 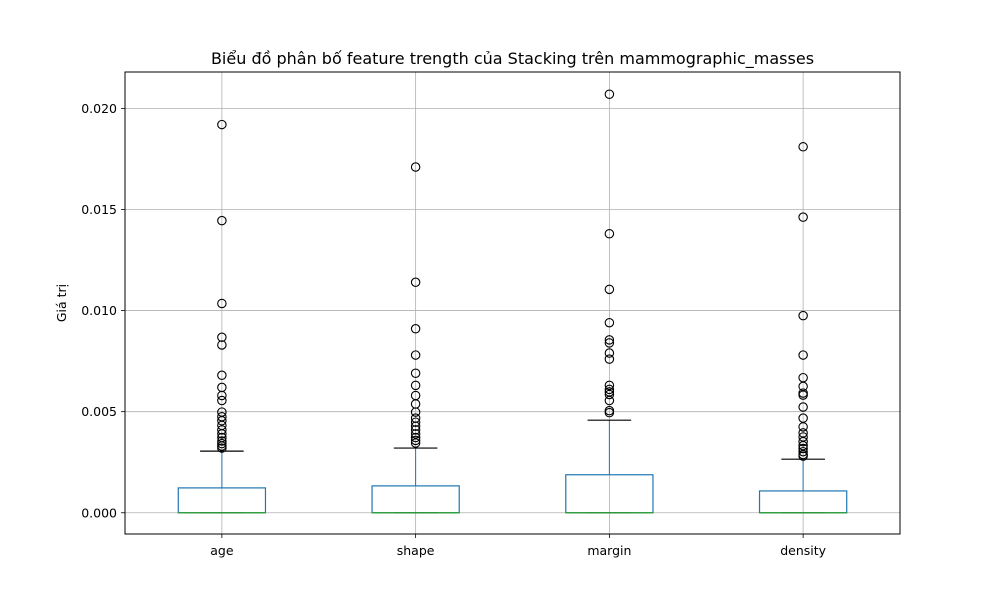 I want to click on box-group-shape, so click(x=415, y=338).